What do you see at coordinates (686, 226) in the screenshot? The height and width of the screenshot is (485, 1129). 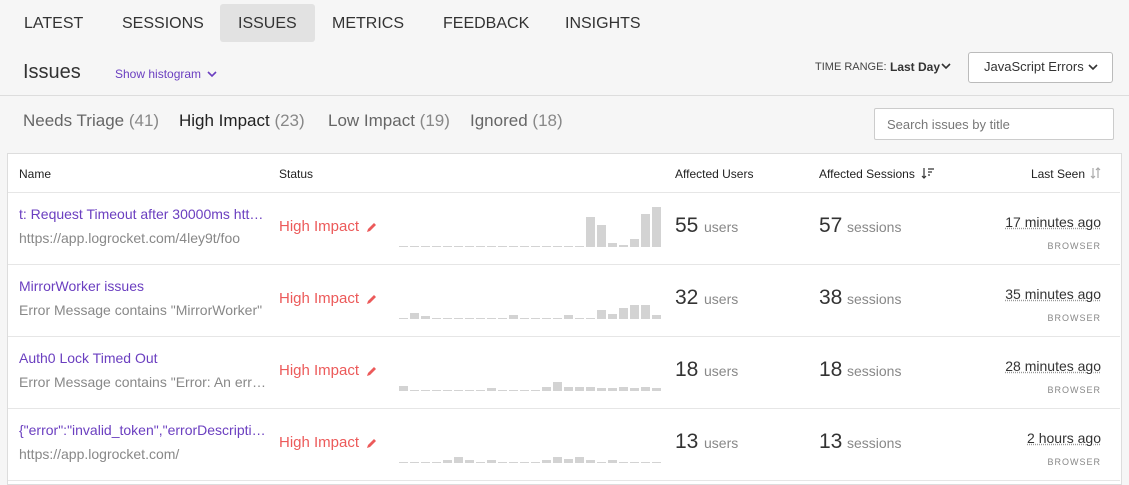 I see `affected-users: 55` at bounding box center [686, 226].